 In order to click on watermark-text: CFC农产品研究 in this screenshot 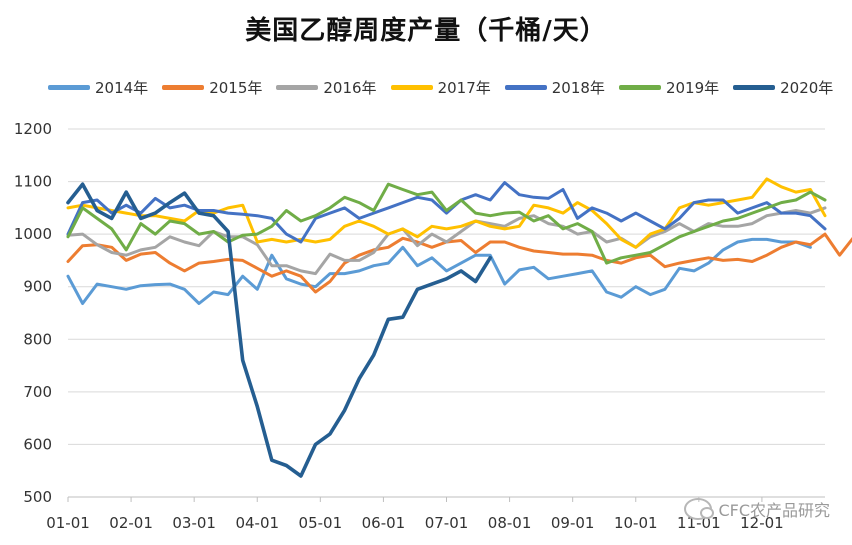, I will do `click(774, 510)`.